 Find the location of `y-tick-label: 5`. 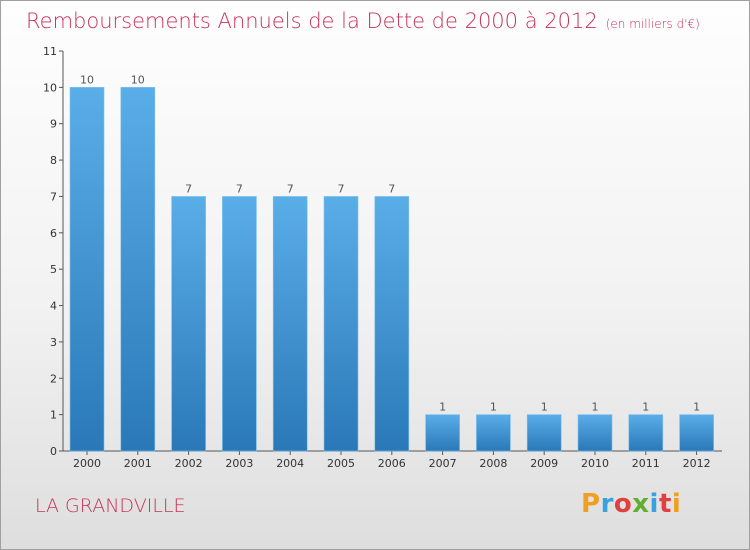

y-tick-label: 5 is located at coordinates (53, 269).